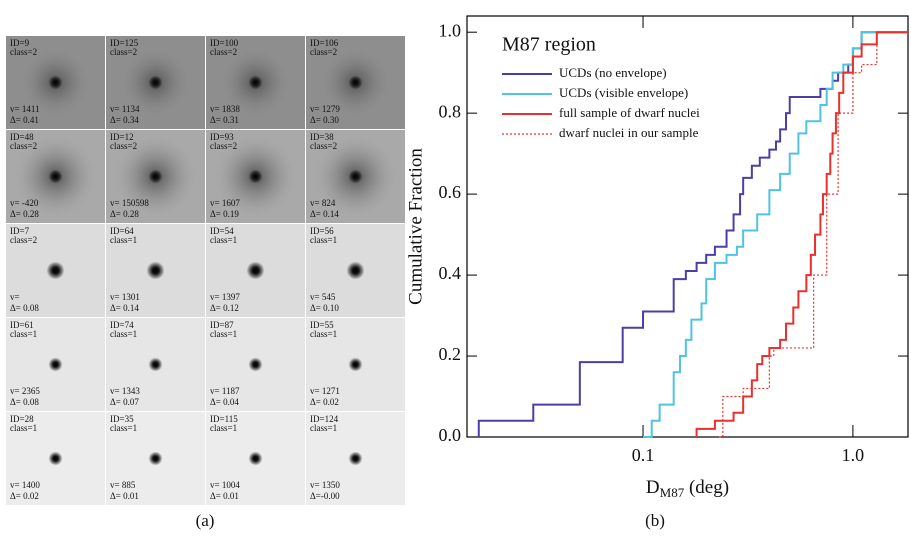 Image resolution: width=911 pixels, height=539 pixels. I want to click on tile-id: ID=55, so click(322, 325).